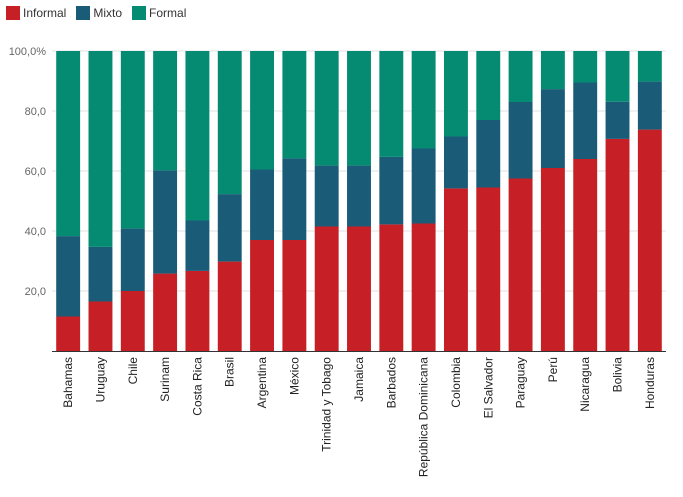 Image resolution: width=683 pixels, height=497 pixels. I want to click on y-tick-label: 60,0, so click(35, 172).